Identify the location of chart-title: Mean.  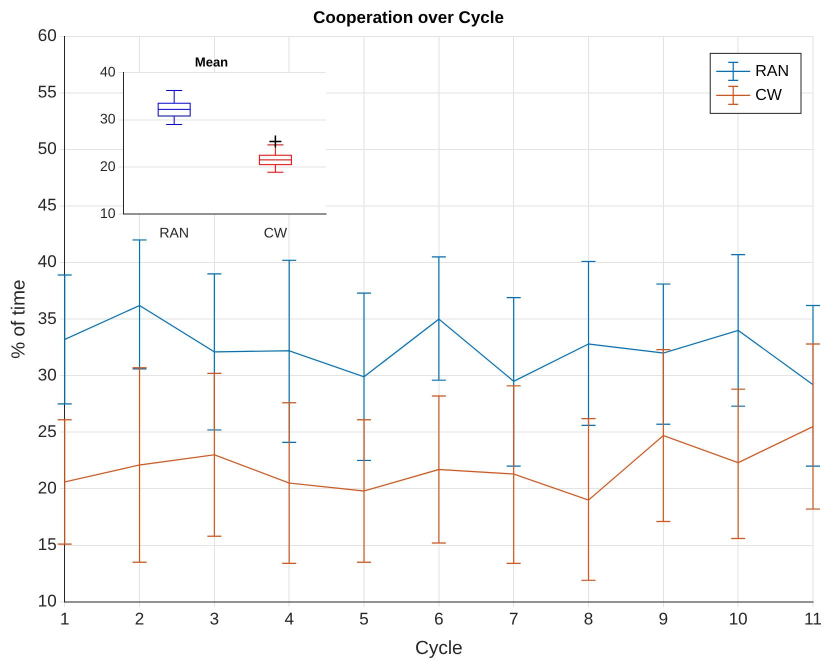
(211, 62).